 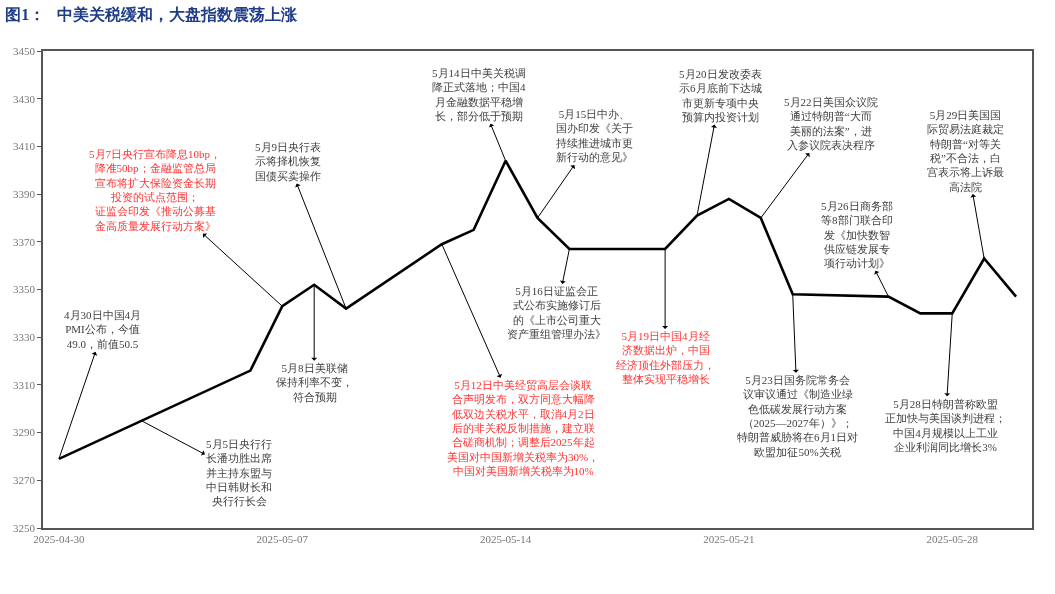 I want to click on x-tick-label: 2025-05-14, so click(x=505, y=538).